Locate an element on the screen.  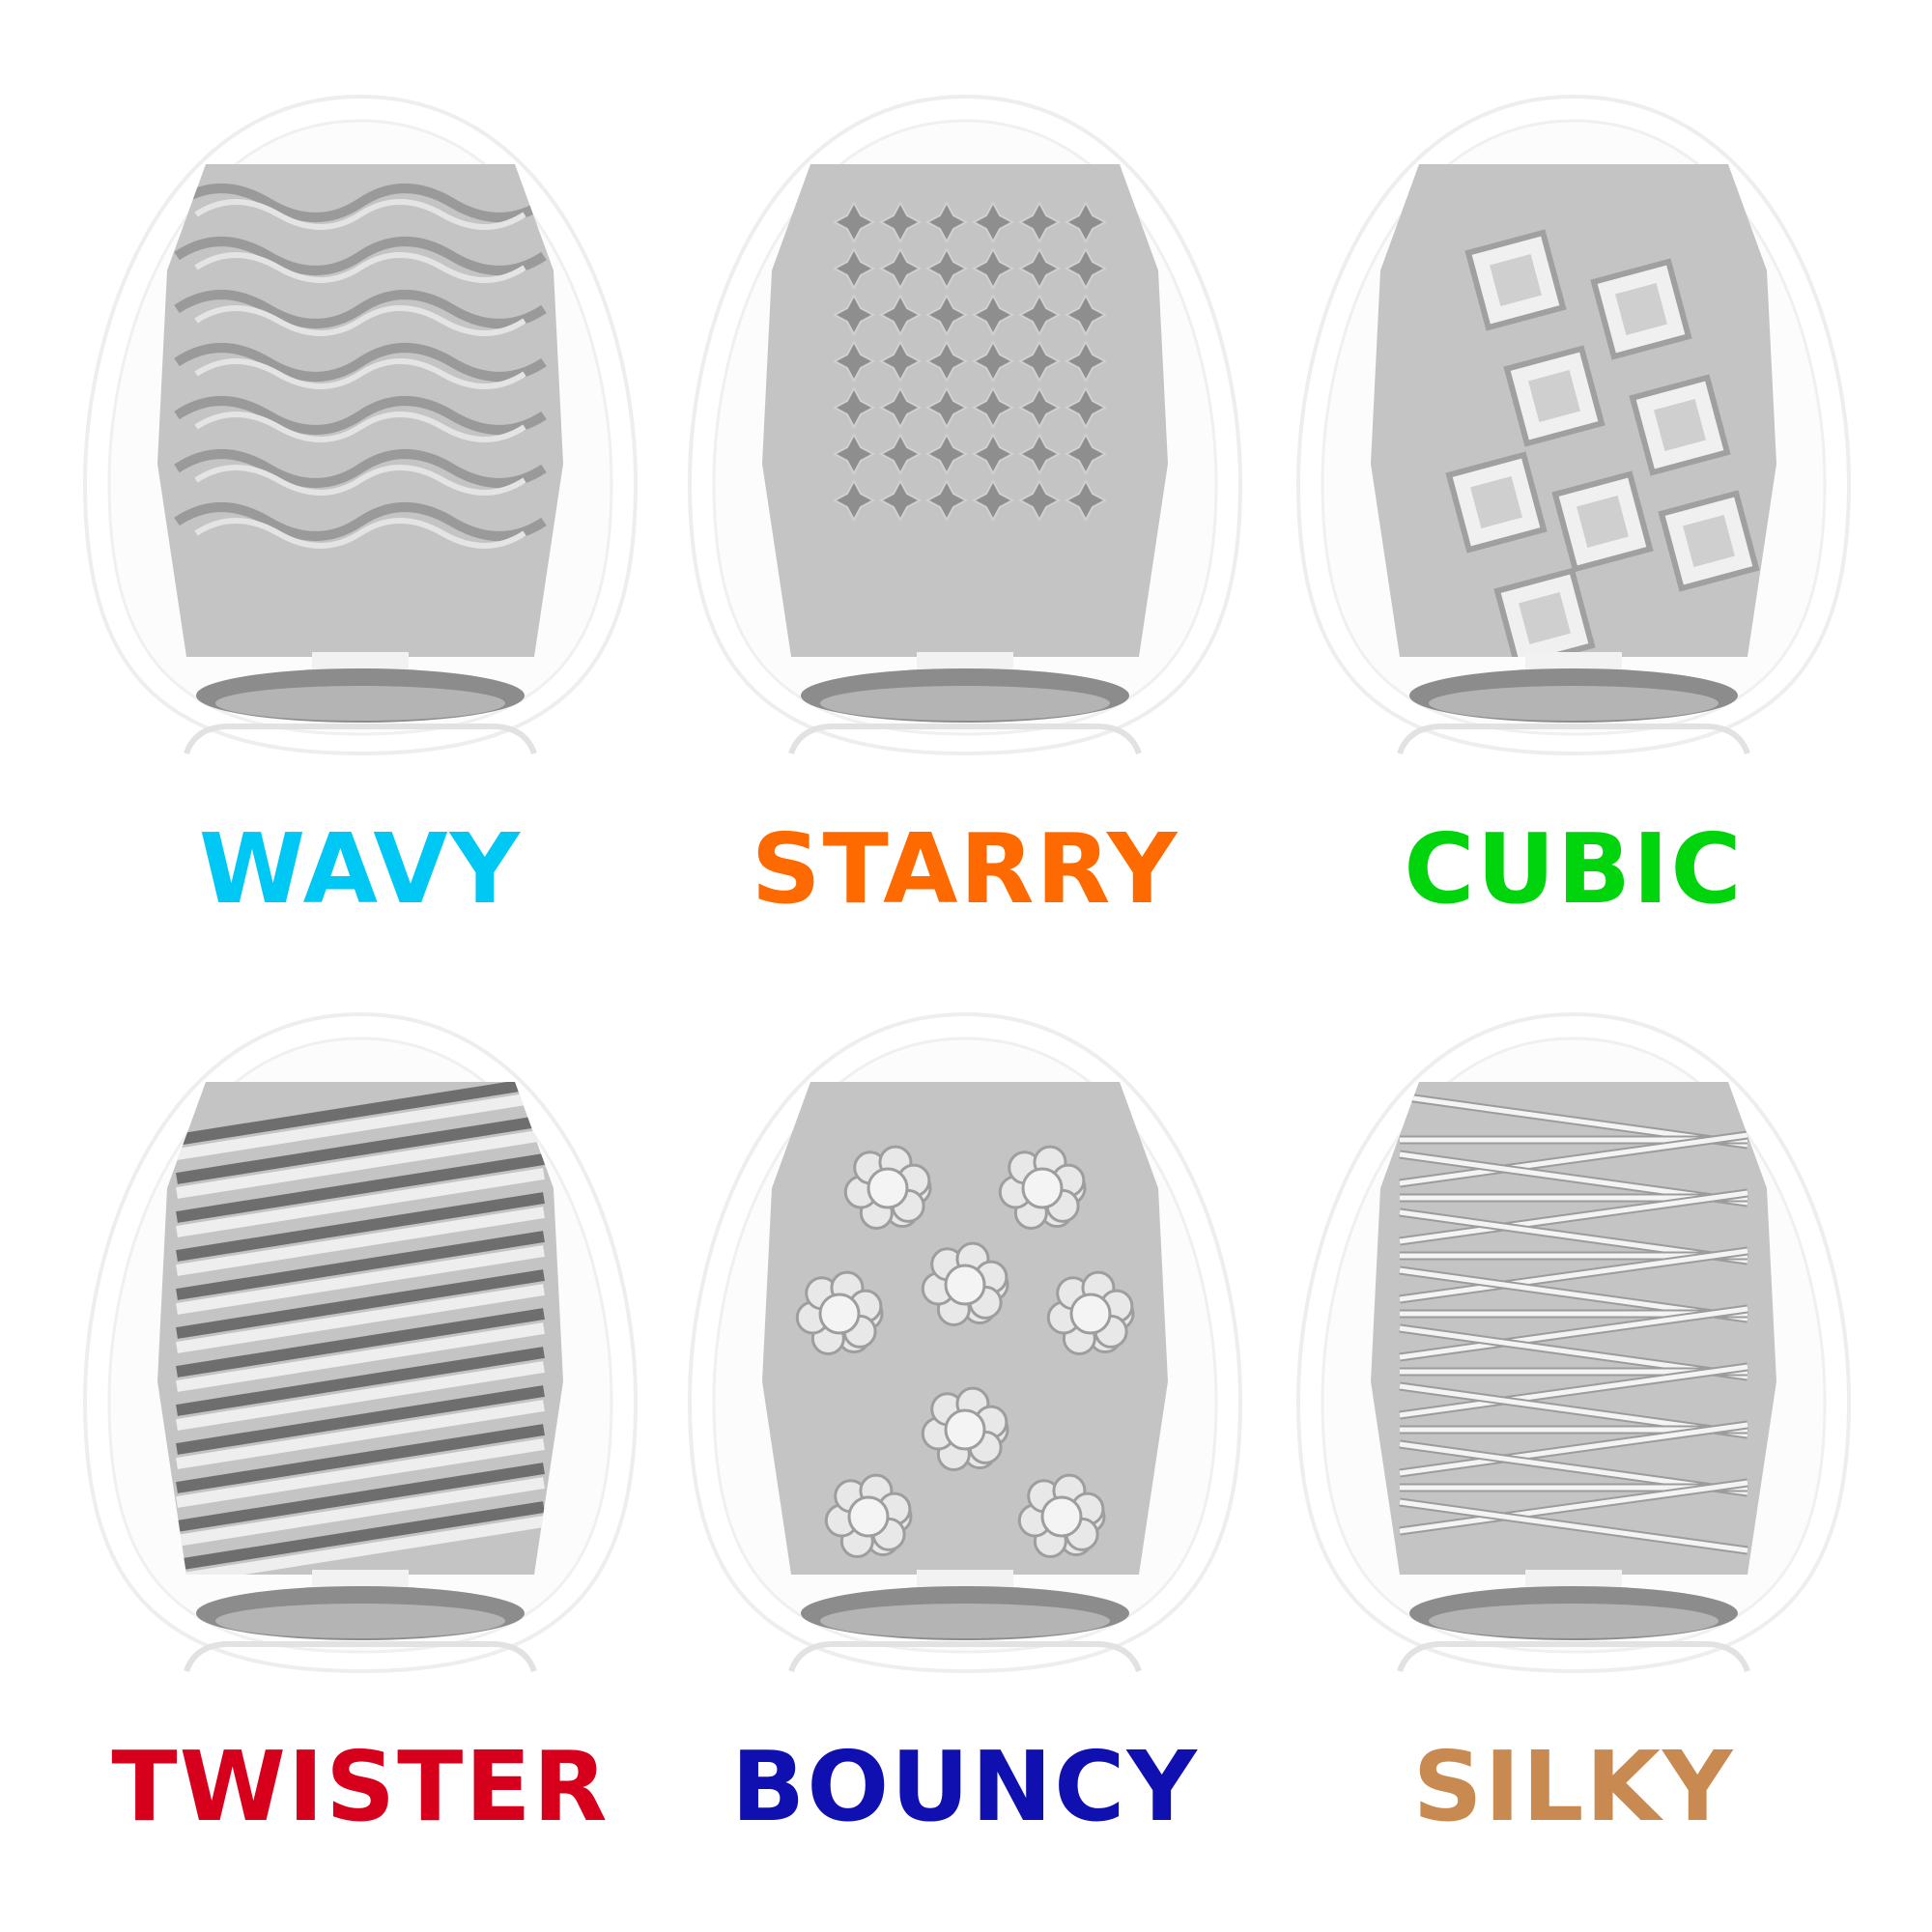
product-label: SILKY is located at coordinates (1573, 1786).